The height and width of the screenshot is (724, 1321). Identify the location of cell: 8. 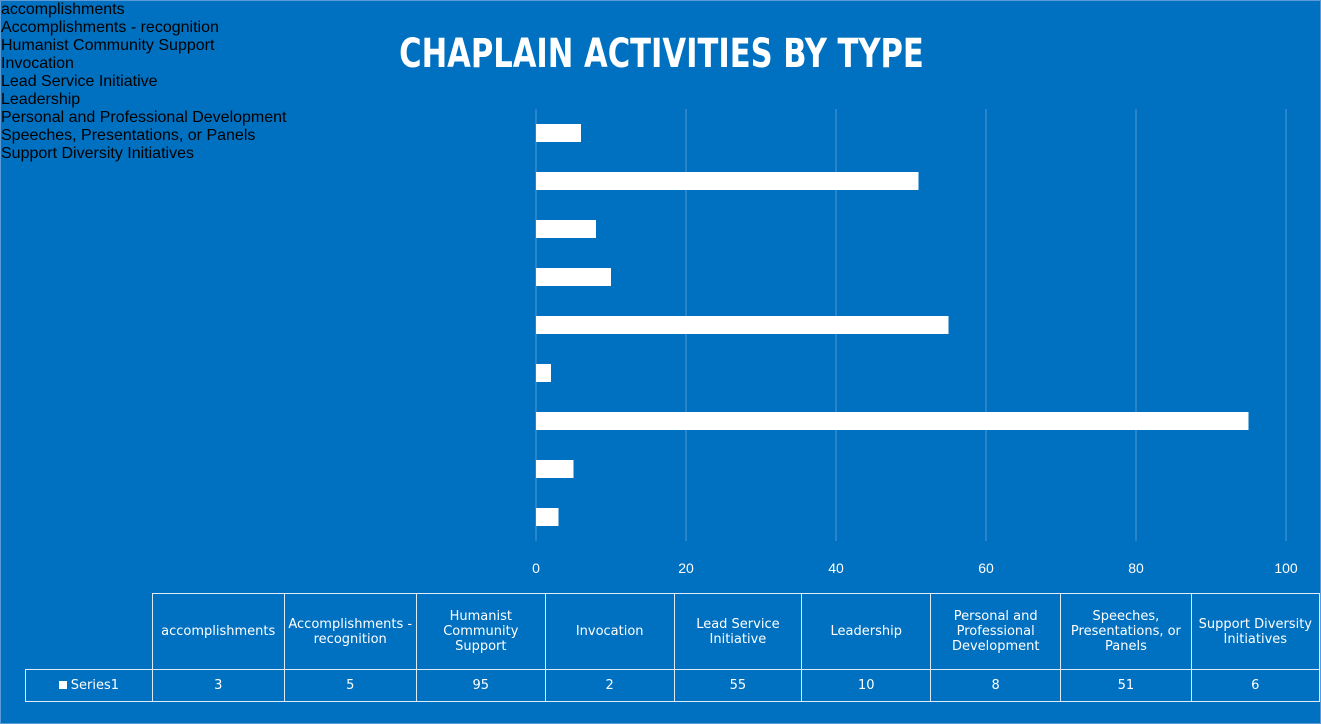
(996, 685).